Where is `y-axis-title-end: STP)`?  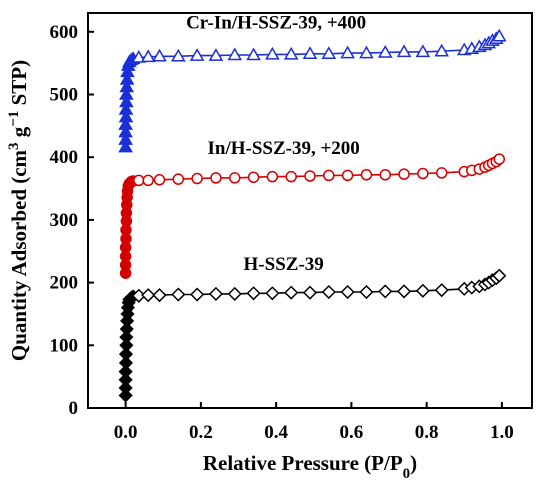
y-axis-title-end: STP) is located at coordinates (19, 85).